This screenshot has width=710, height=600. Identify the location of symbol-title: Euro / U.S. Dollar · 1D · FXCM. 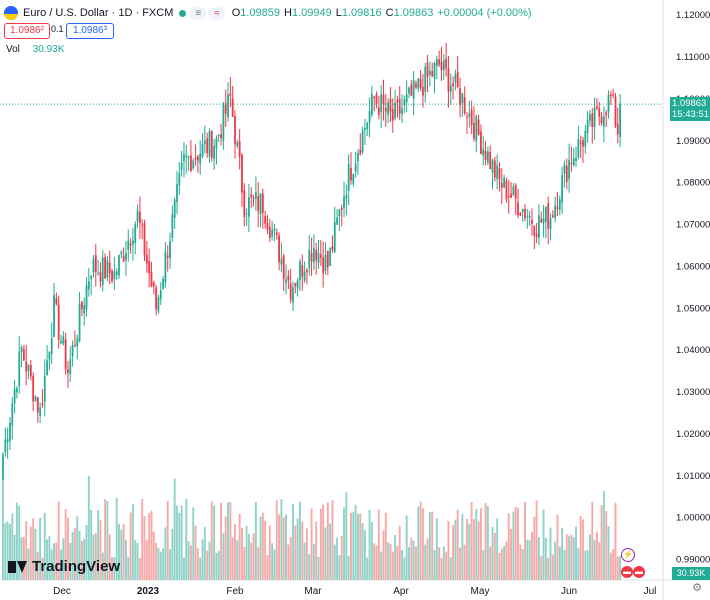
(98, 13).